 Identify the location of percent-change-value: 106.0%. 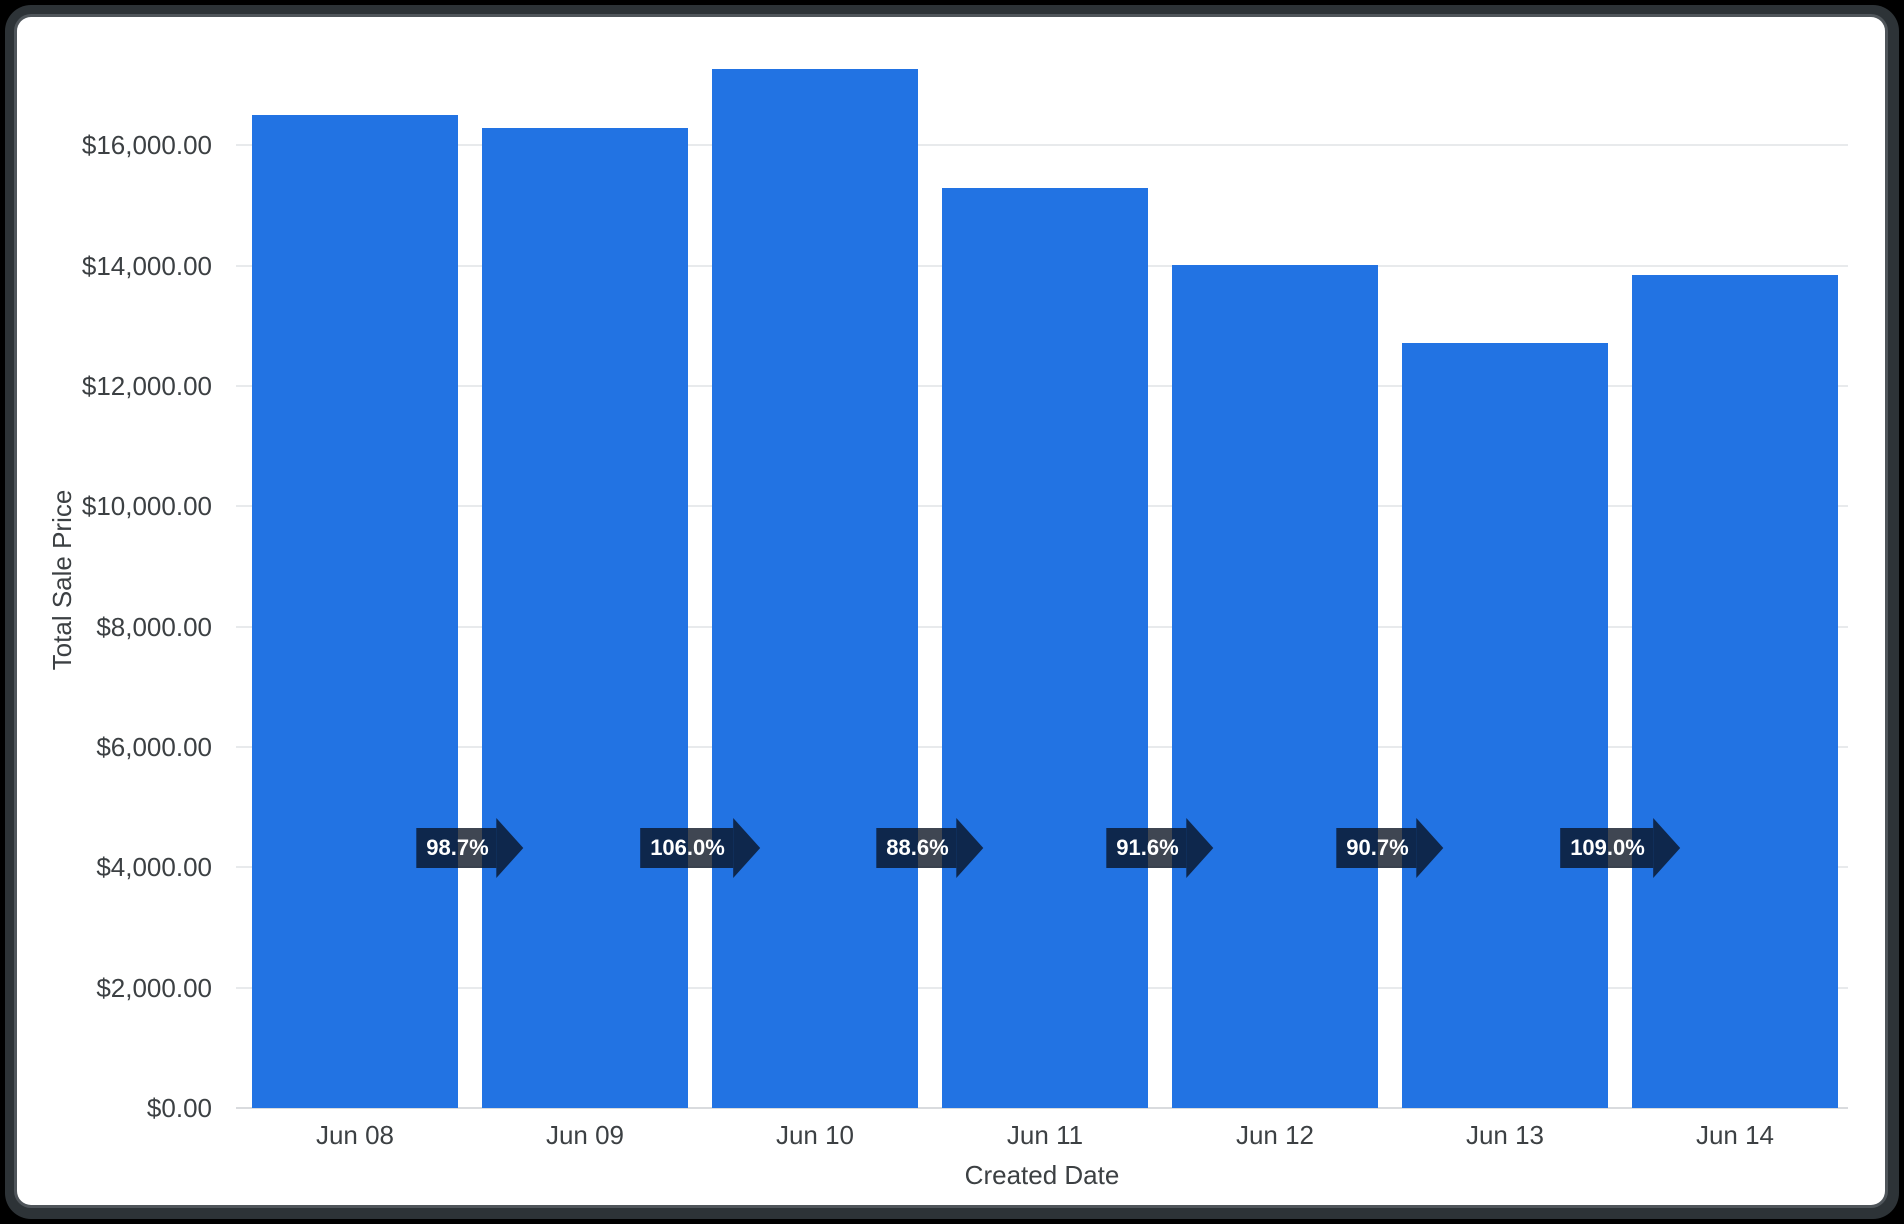
(686, 848).